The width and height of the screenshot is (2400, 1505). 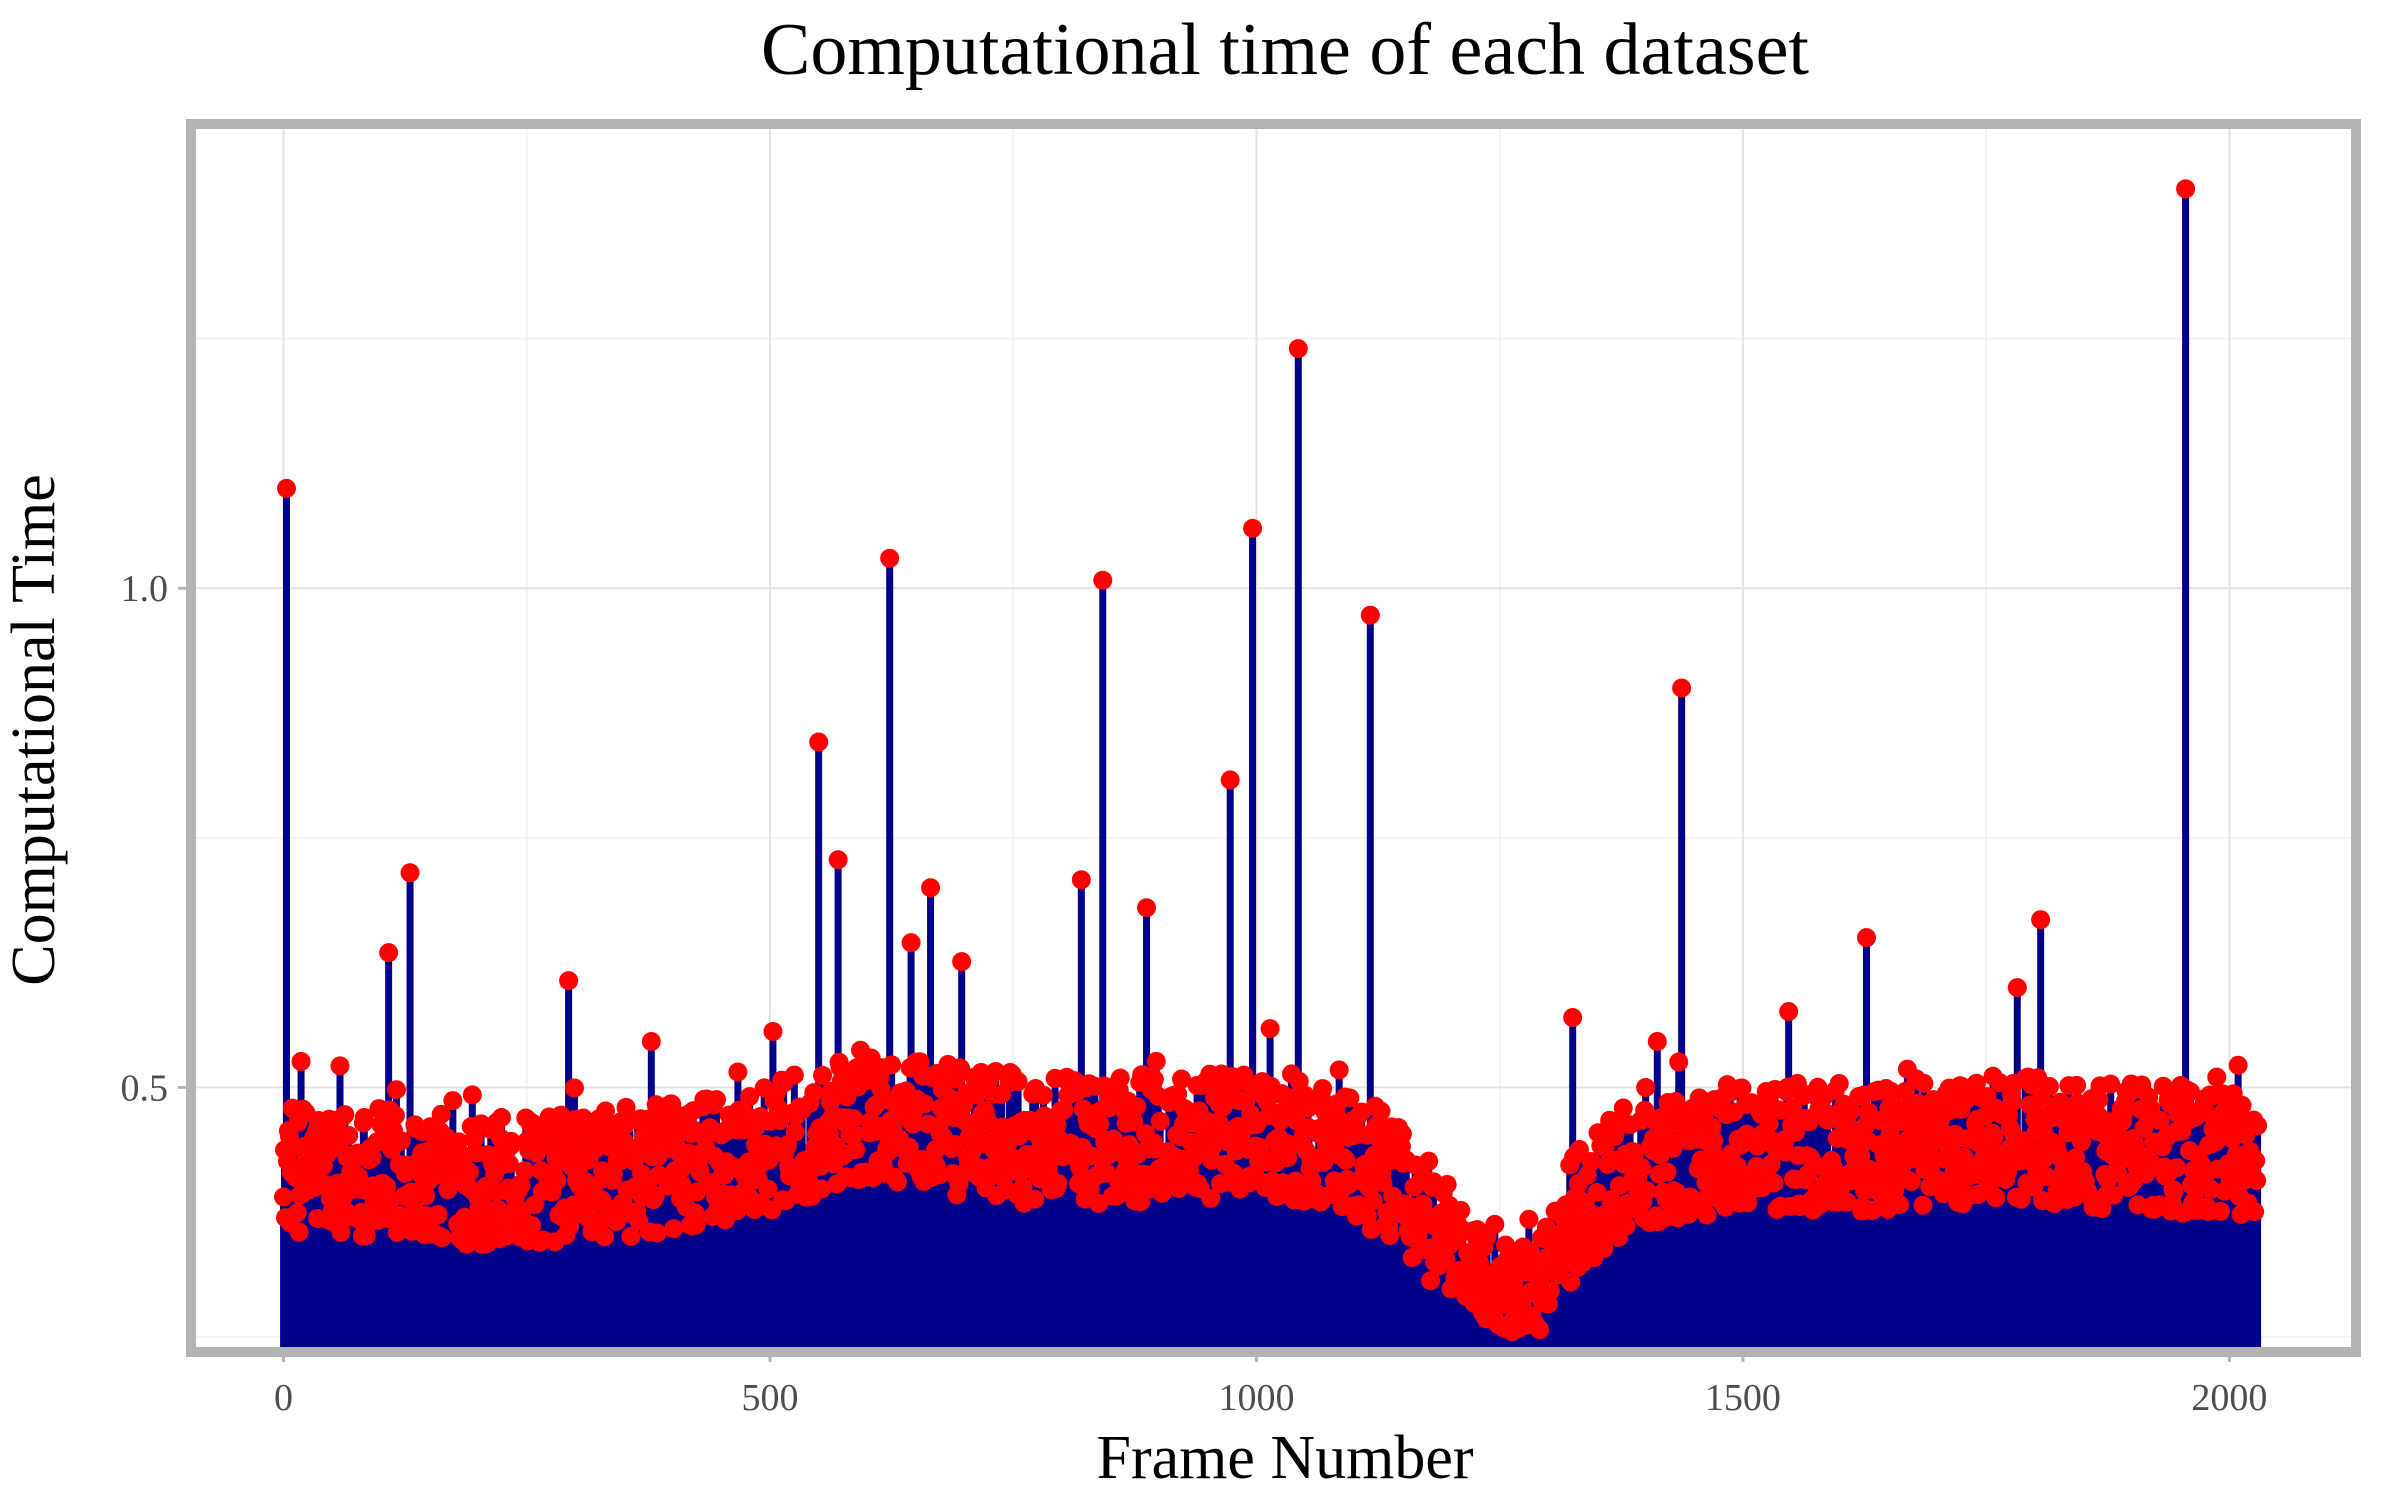 I want to click on y-axis-title: Computational Time, so click(x=34, y=730).